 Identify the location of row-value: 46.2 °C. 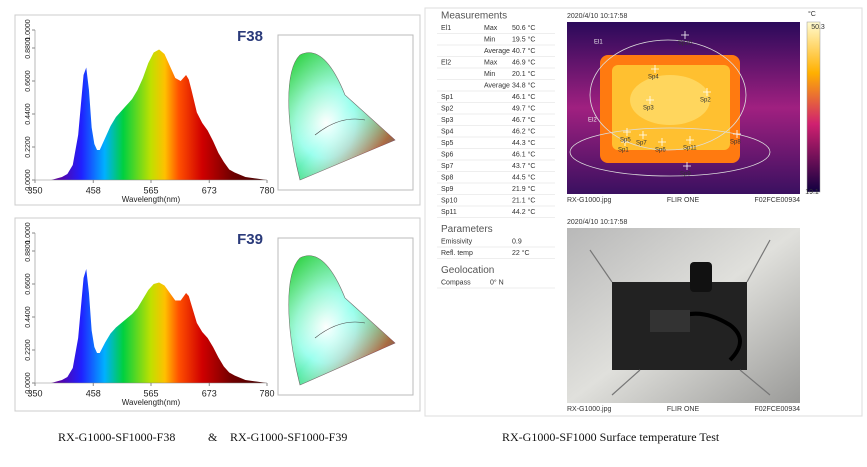
(523, 131).